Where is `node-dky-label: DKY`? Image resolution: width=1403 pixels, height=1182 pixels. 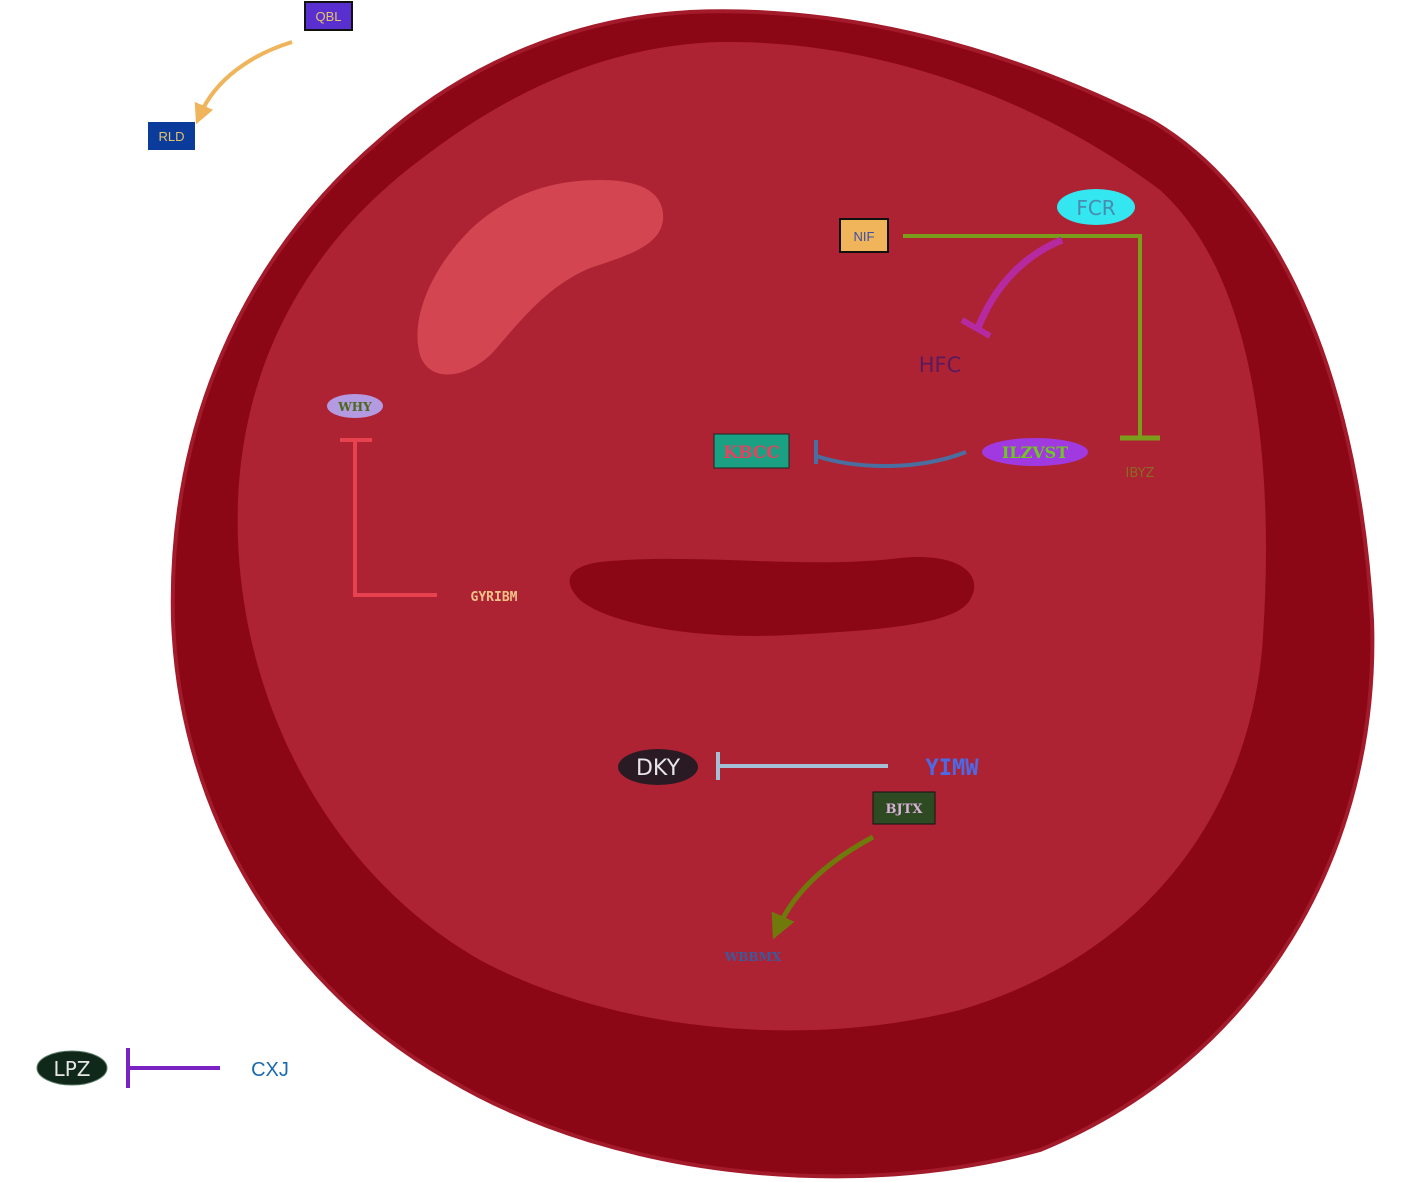
node-dky-label: DKY is located at coordinates (658, 768).